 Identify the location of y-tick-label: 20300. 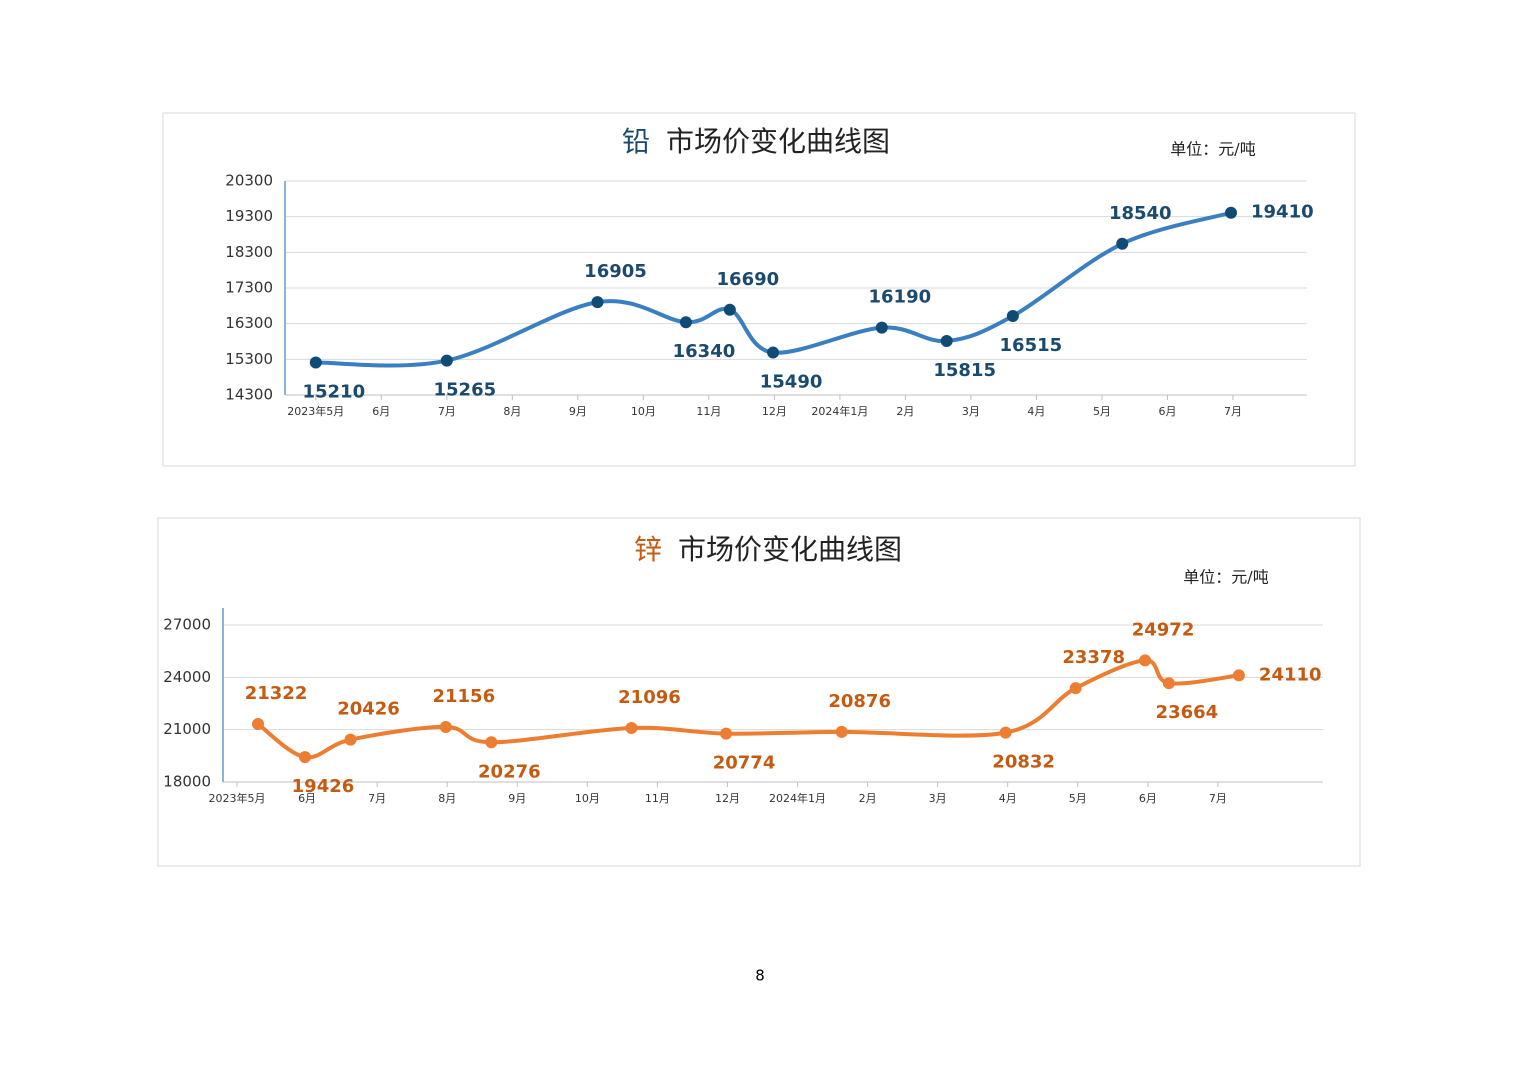
(249, 181).